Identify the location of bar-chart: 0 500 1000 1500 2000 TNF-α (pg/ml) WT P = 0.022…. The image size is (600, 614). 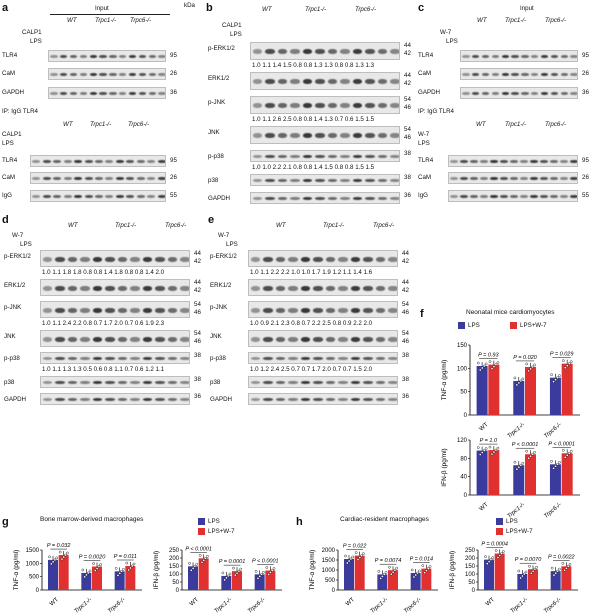
(373, 579).